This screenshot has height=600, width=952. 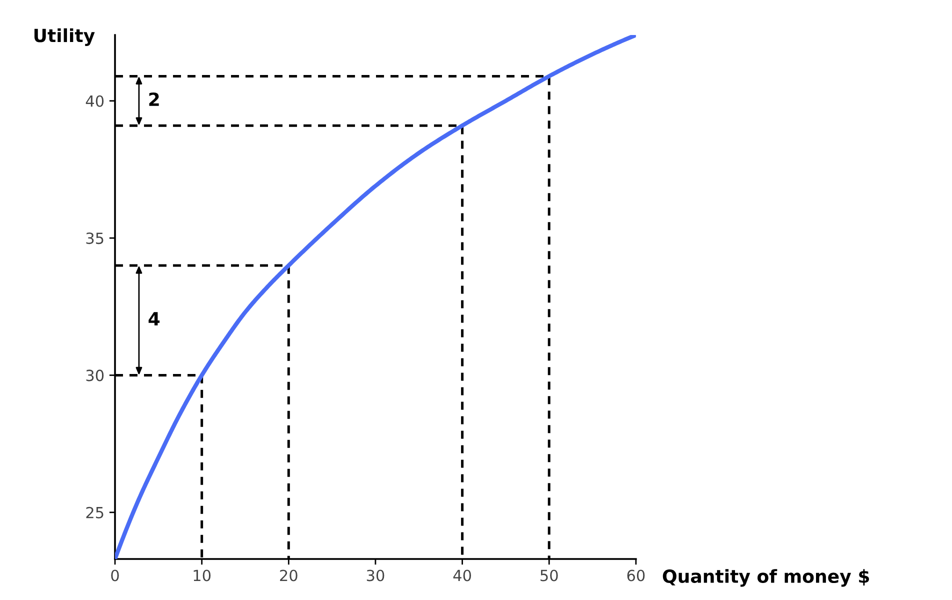 I want to click on x-tick-label: 0, so click(x=115, y=576).